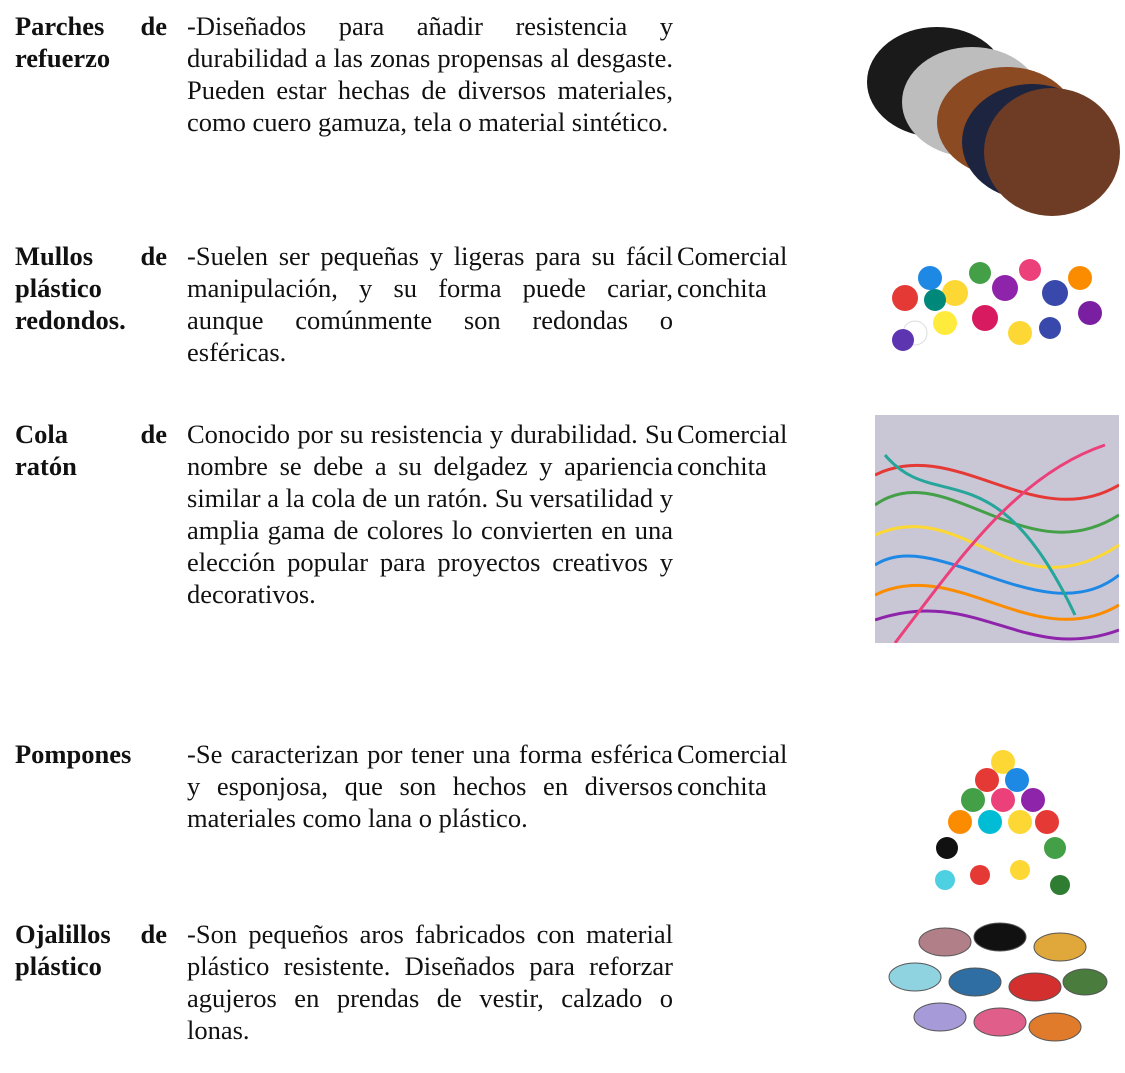 This screenshot has width=1125, height=1073. What do you see at coordinates (91, 950) in the screenshot?
I see `material-name: Ojalillos de plástico` at bounding box center [91, 950].